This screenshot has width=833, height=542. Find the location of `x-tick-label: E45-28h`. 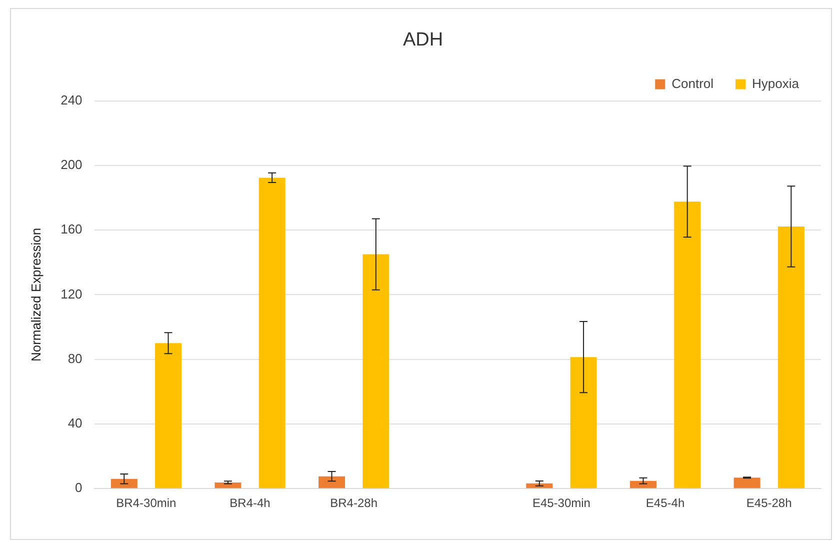

x-tick-label: E45-28h is located at coordinates (769, 503).